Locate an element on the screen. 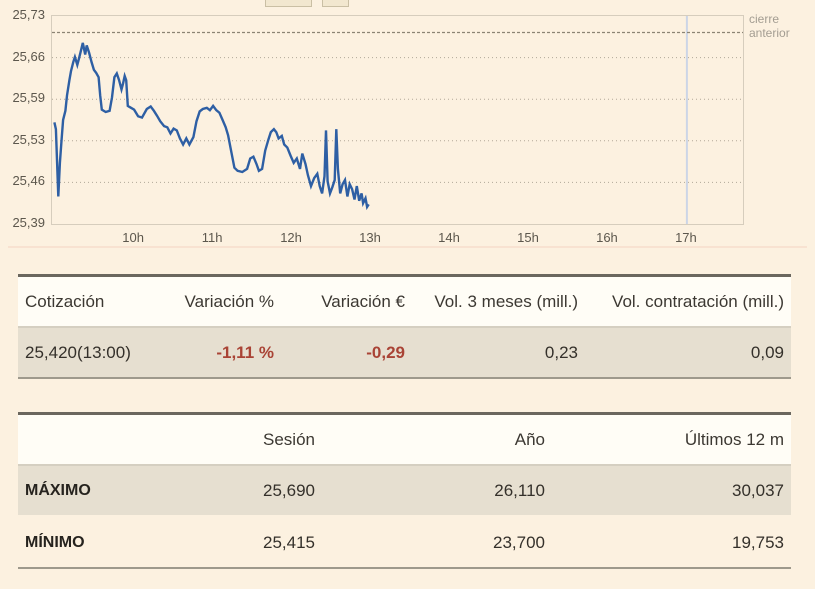 This screenshot has width=815, height=589. range-value: 19,753 is located at coordinates (671, 541).